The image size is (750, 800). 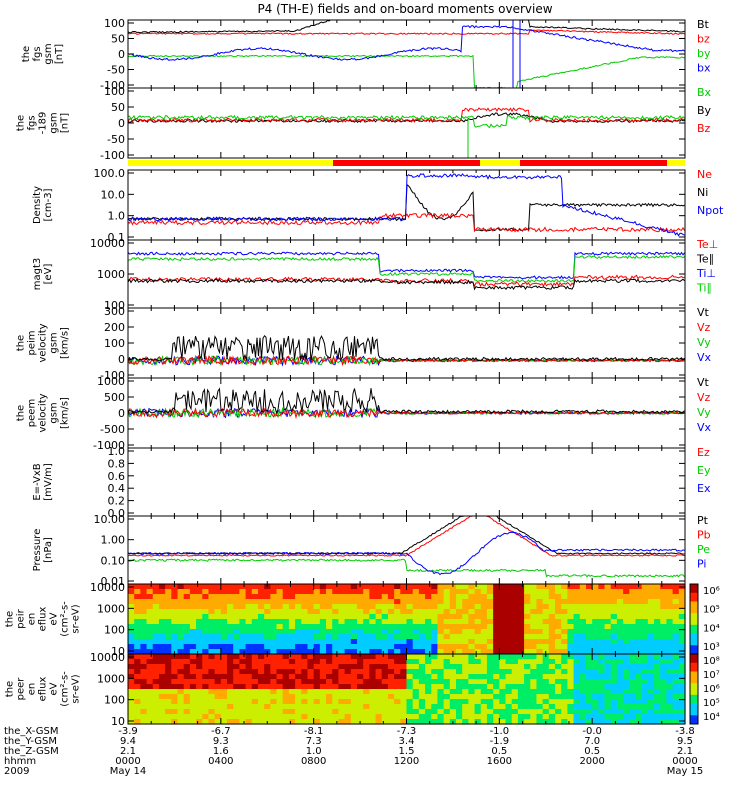 I want to click on series-Bt, so click(x=406, y=27).